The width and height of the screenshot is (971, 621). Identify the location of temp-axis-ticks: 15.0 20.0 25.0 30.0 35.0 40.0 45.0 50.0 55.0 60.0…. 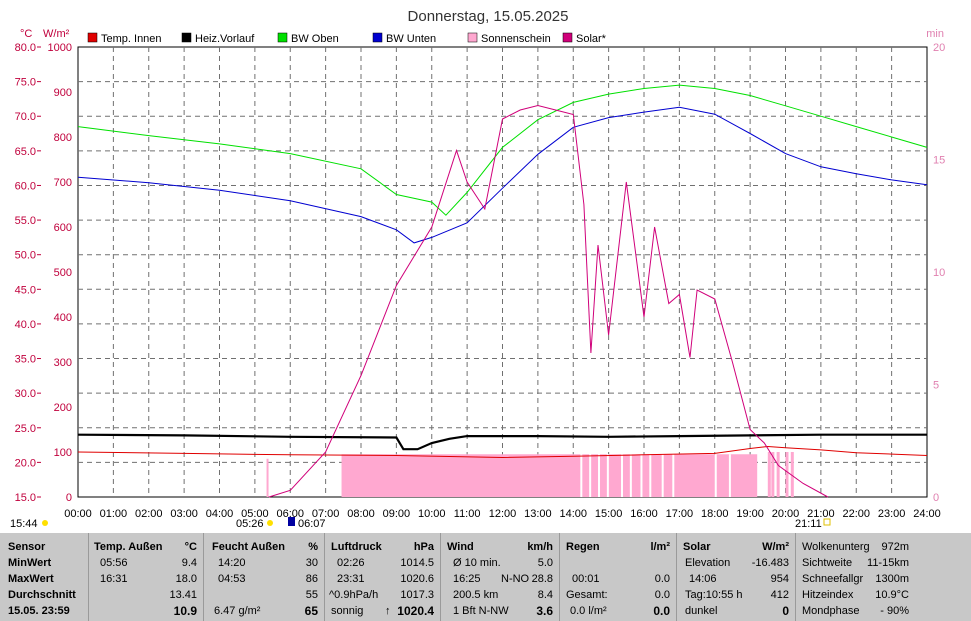
(28, 273).